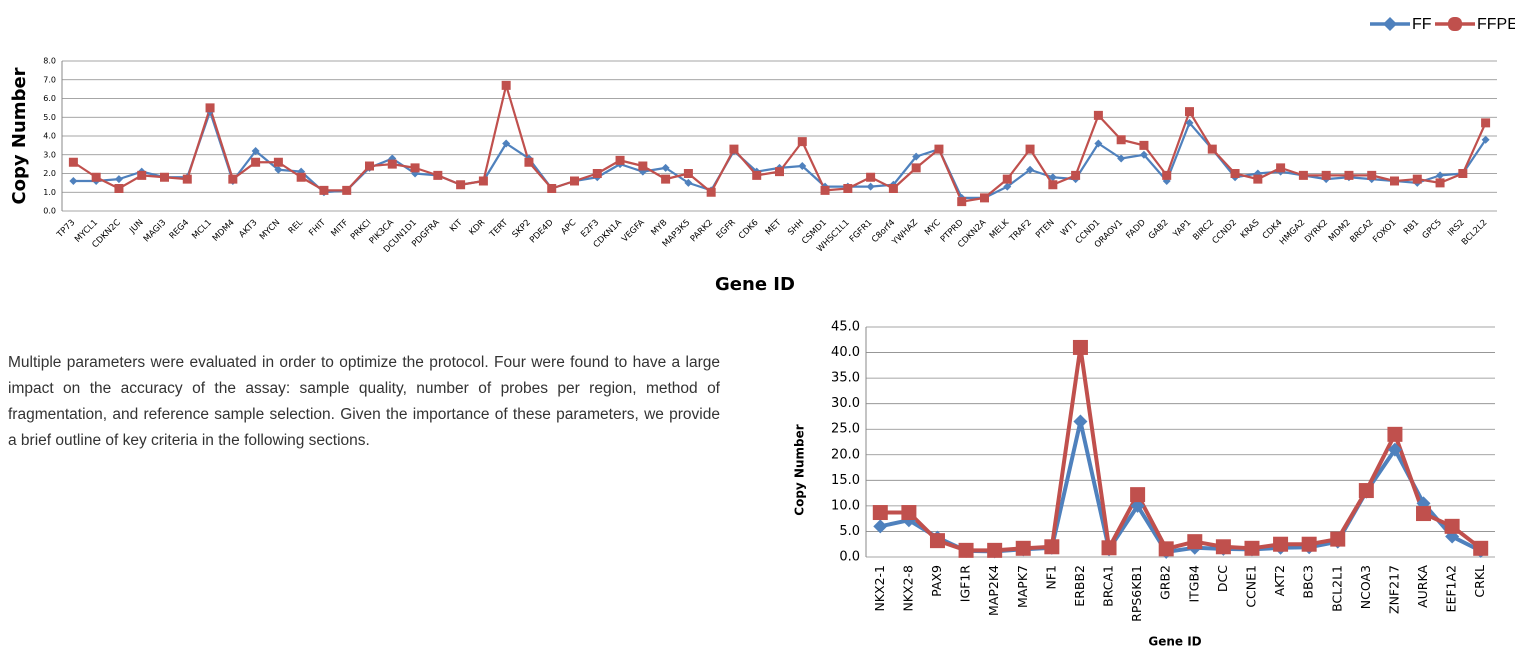 The image size is (1515, 650). Describe the element at coordinates (296, 227) in the screenshot. I see `x-tick-label: REL` at that location.